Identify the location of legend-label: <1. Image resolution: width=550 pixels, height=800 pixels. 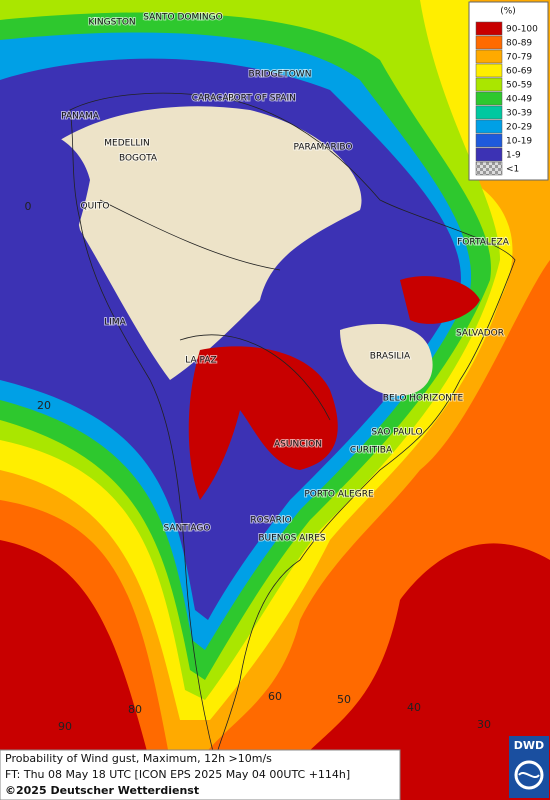
(512, 170).